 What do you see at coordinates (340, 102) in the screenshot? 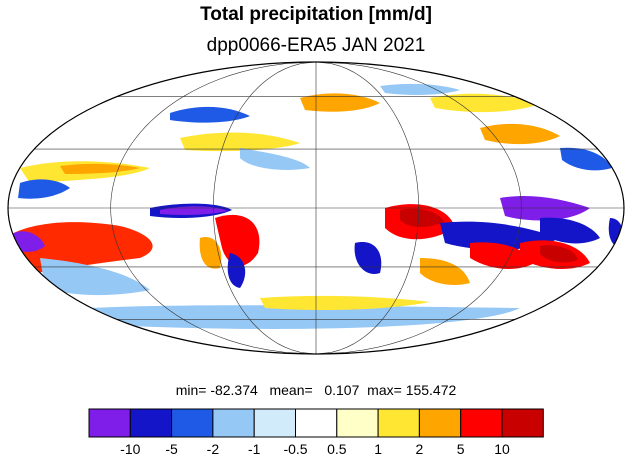
I see `field-orange-north-atlantic` at bounding box center [340, 102].